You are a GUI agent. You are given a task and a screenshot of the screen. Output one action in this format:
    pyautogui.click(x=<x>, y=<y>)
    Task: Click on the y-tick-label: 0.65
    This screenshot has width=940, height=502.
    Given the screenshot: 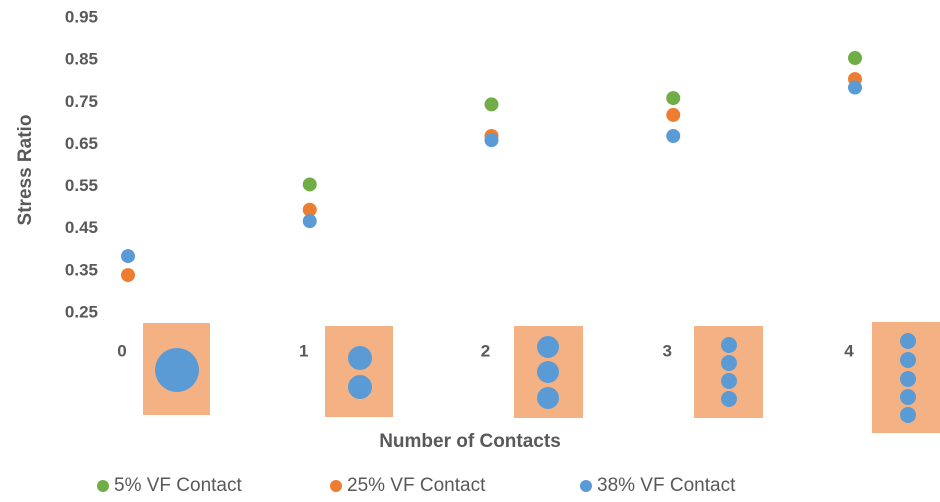 What is the action you would take?
    pyautogui.click(x=81, y=143)
    